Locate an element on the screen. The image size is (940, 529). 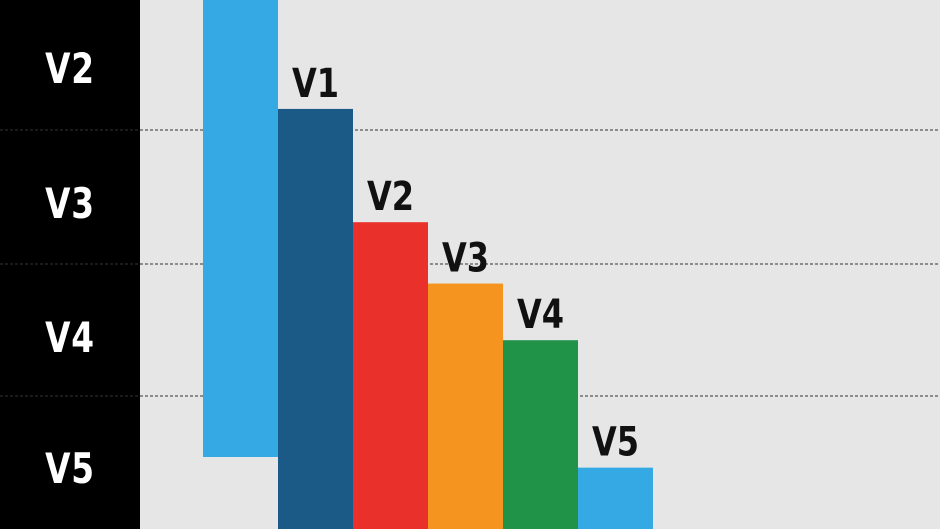
bar-label-v3: V3 is located at coordinates (465, 257).